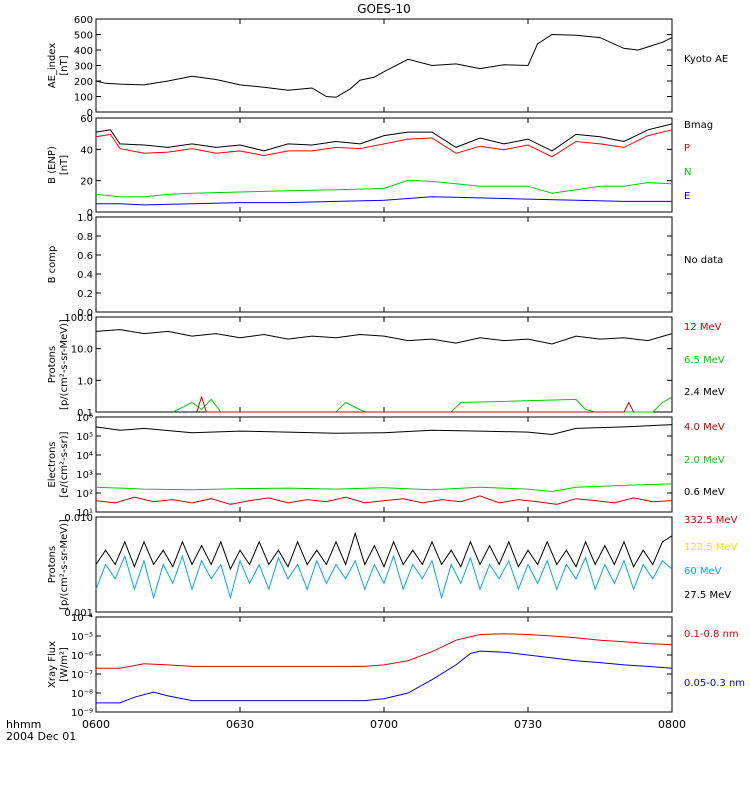 This screenshot has width=750, height=800. What do you see at coordinates (82, 618) in the screenshot?
I see `y-tick-label: 10⁻⁴` at bounding box center [82, 618].